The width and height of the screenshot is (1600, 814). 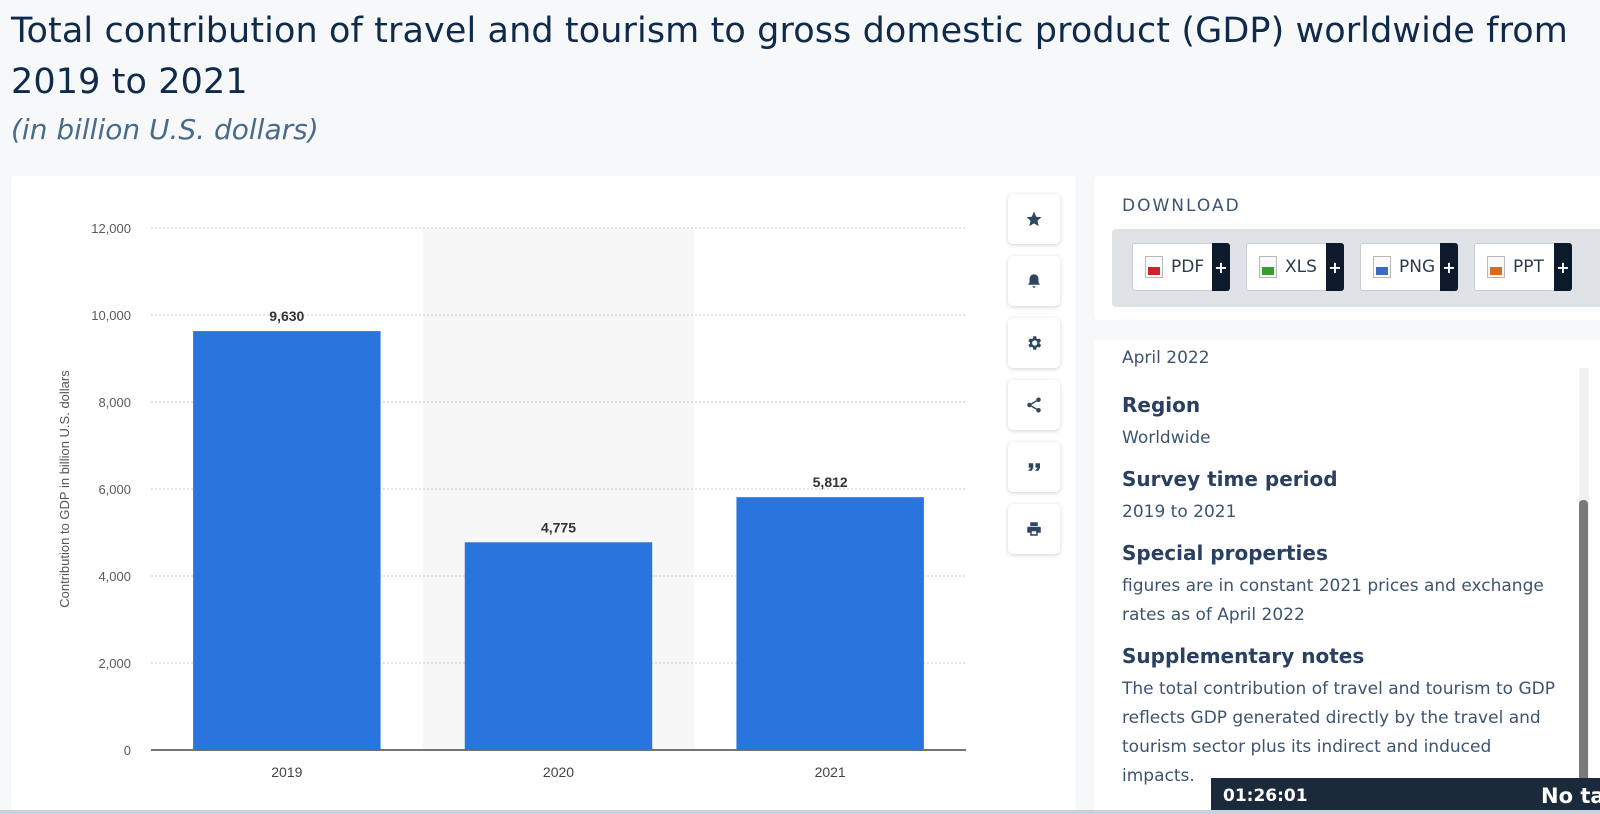 I want to click on window-bottom-border, so click(x=800, y=812).